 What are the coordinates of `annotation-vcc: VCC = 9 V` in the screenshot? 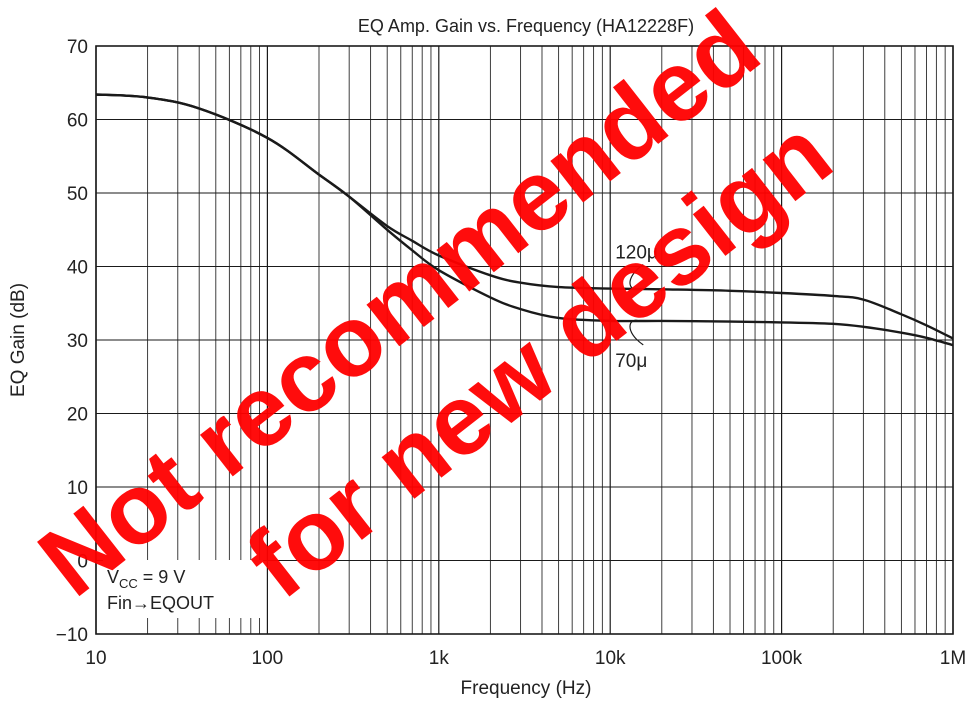 It's located at (146, 579).